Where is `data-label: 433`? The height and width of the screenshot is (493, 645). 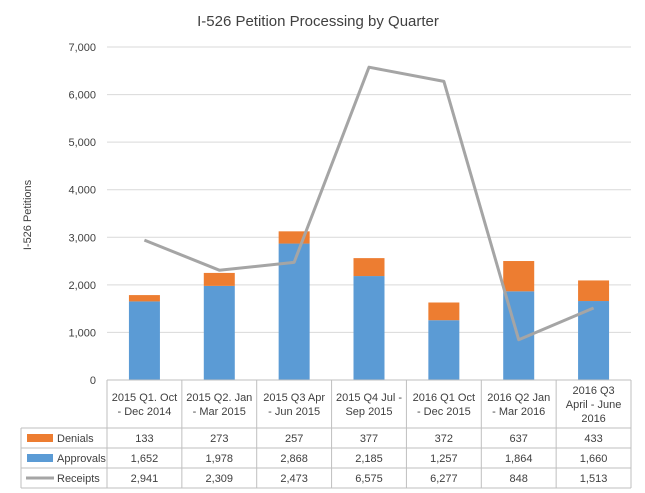
data-label: 433 is located at coordinates (593, 439).